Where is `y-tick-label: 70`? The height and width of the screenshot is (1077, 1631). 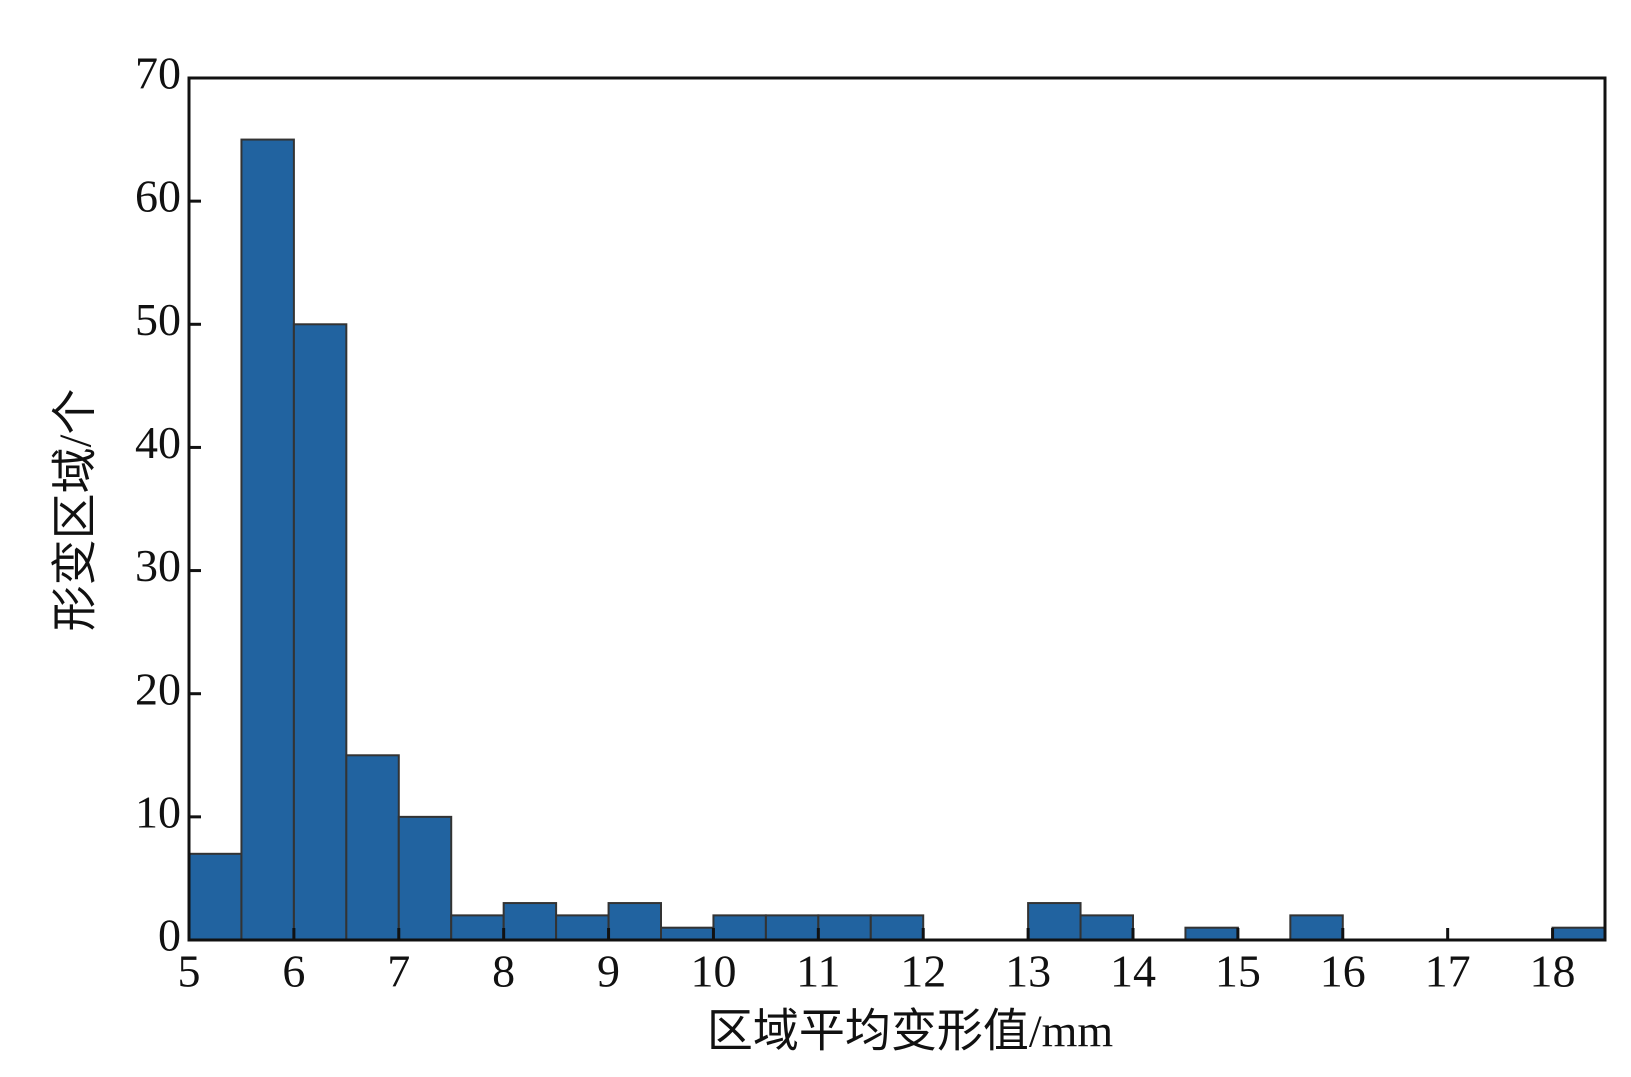
y-tick-label: 70 is located at coordinates (158, 73).